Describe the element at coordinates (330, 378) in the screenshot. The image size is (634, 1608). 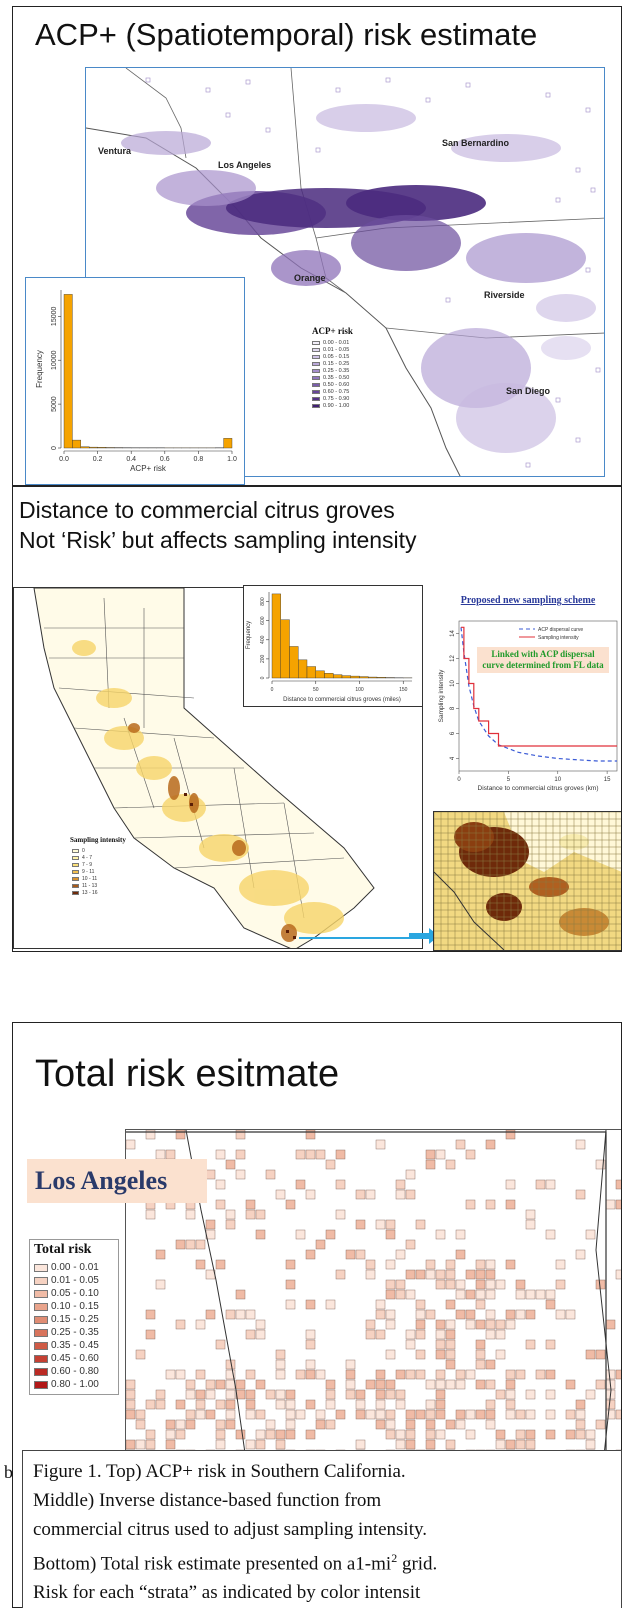
I see `acp-legend-item: 0.35 - 0.50` at that location.